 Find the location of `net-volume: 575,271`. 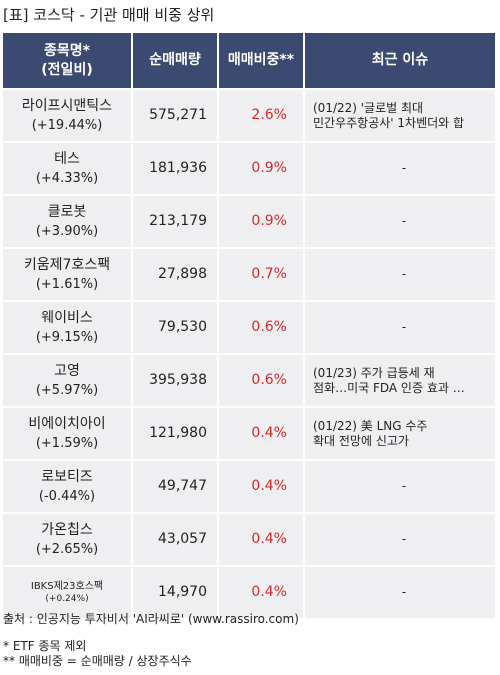

net-volume: 575,271 is located at coordinates (175, 115).